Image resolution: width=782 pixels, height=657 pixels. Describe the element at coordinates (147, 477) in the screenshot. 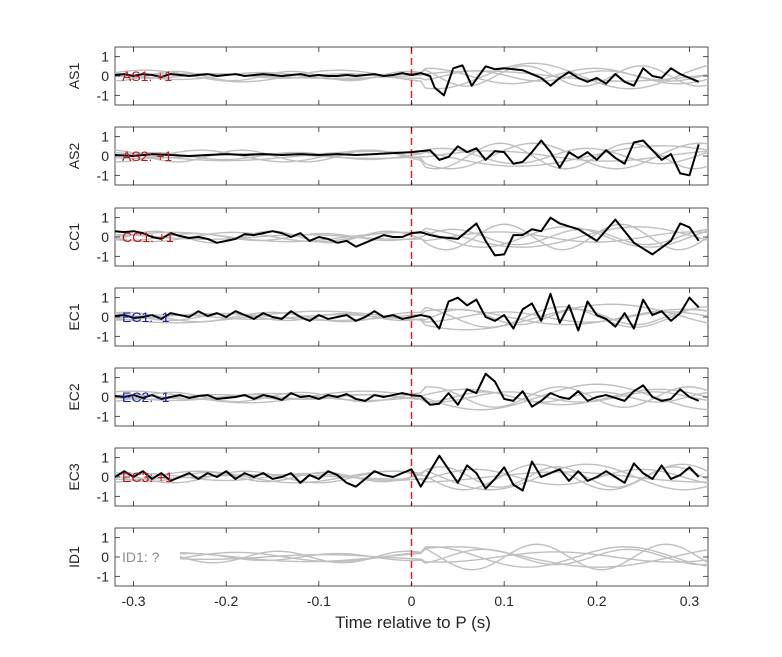

I see `polarity-label: EC3: +1` at that location.